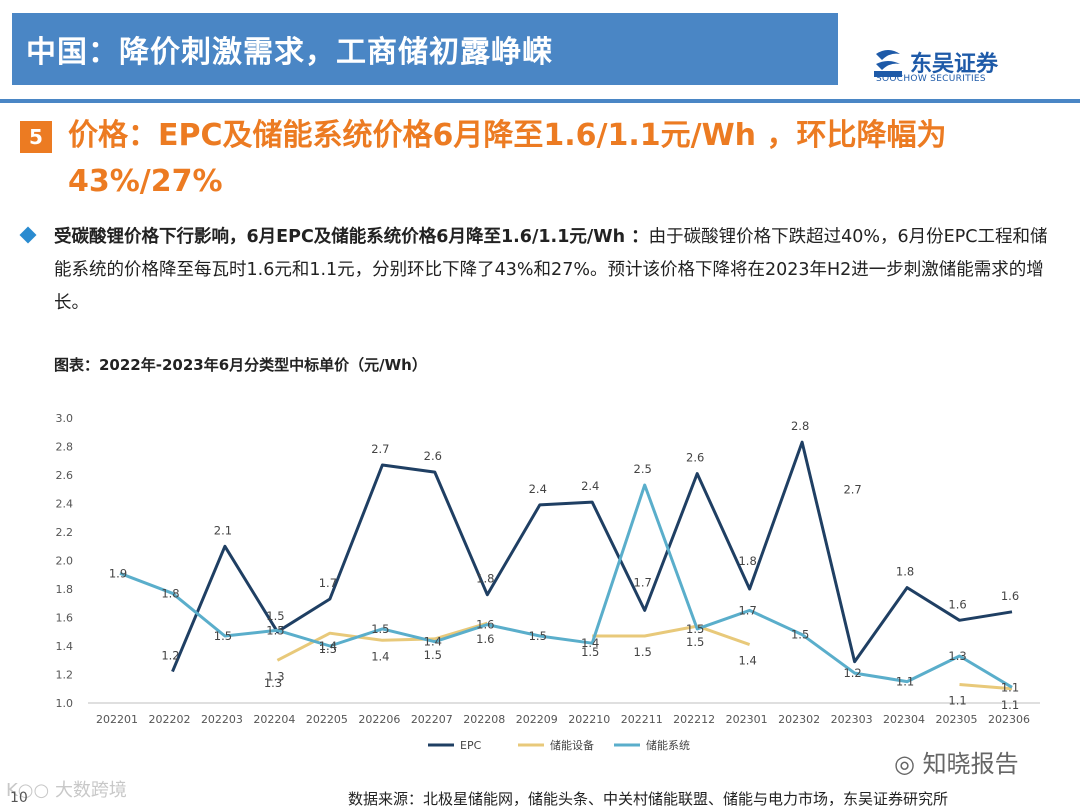  I want to click on section-number-badge: 5, so click(36, 137).